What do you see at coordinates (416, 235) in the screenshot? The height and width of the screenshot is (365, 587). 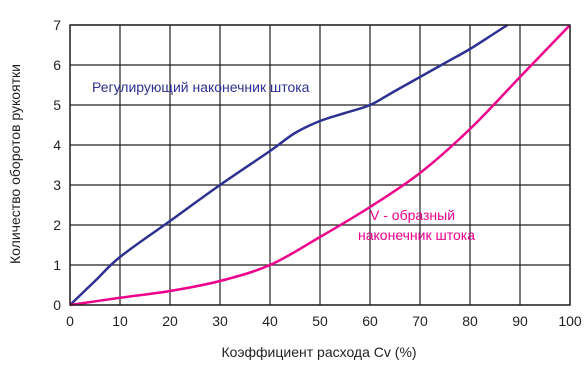 I see `annotation-v-shaped-line2: наконечник штока` at bounding box center [416, 235].